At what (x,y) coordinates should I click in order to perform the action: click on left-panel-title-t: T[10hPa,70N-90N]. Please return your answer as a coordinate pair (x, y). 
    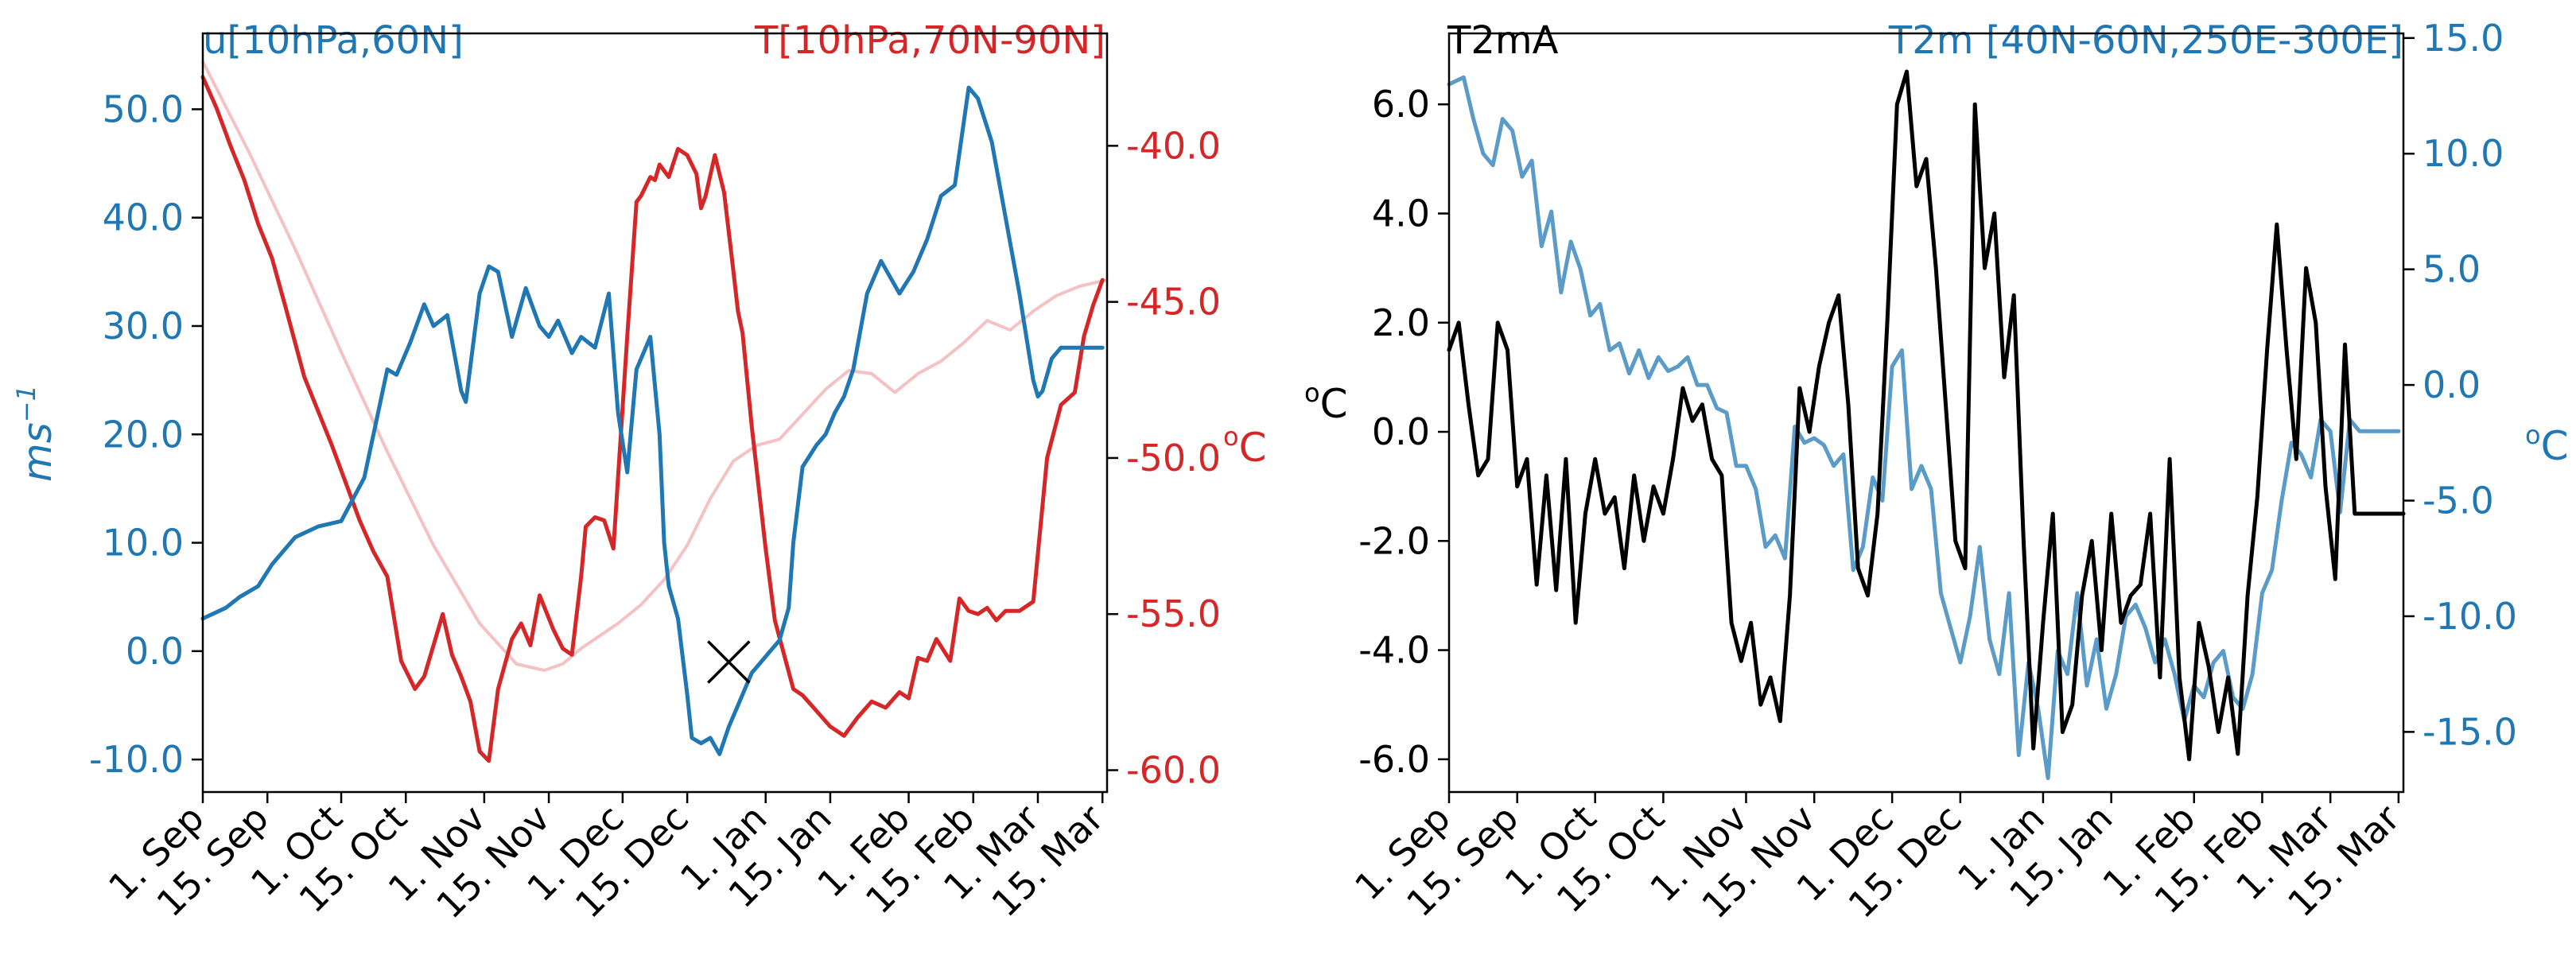
    Looking at the image, I should click on (929, 40).